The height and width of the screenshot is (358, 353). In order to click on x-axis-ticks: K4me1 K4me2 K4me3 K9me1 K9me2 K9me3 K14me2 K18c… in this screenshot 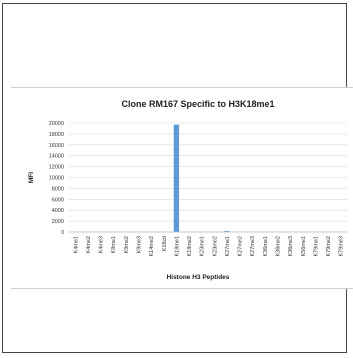, I will do `click(208, 246)`.